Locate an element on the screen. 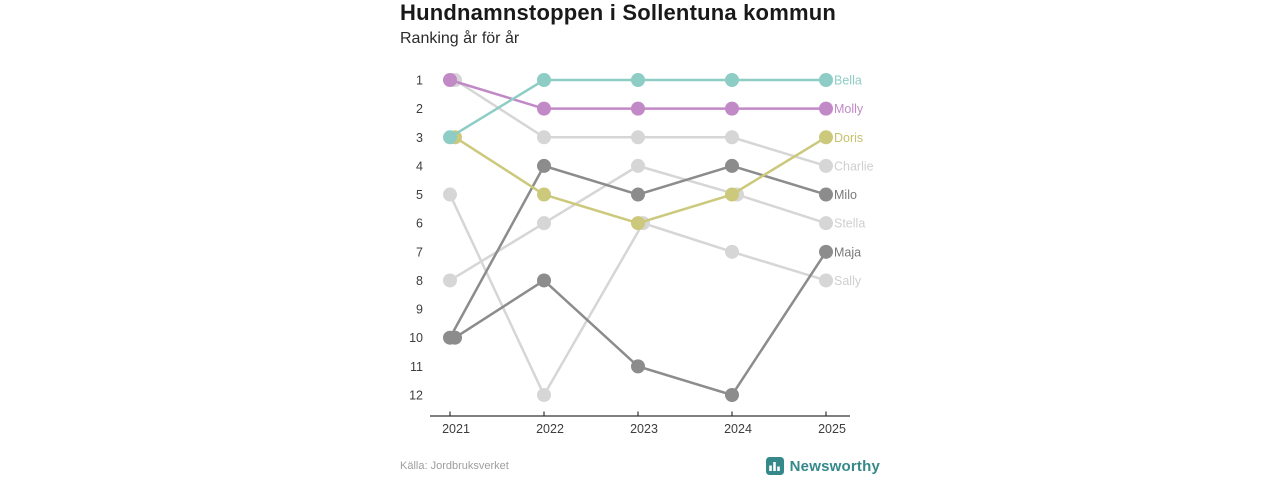 This screenshot has height=480, width=1280. y-axis-label: 12 is located at coordinates (416, 396).